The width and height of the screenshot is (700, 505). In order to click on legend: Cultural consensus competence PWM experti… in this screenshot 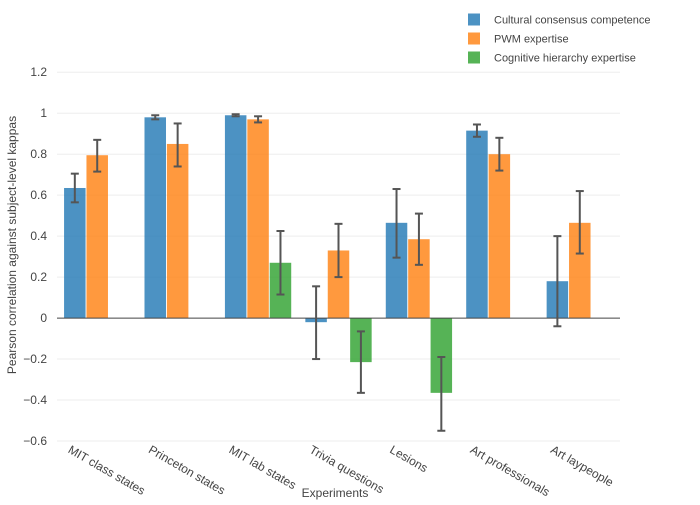, I will do `click(559, 39)`.